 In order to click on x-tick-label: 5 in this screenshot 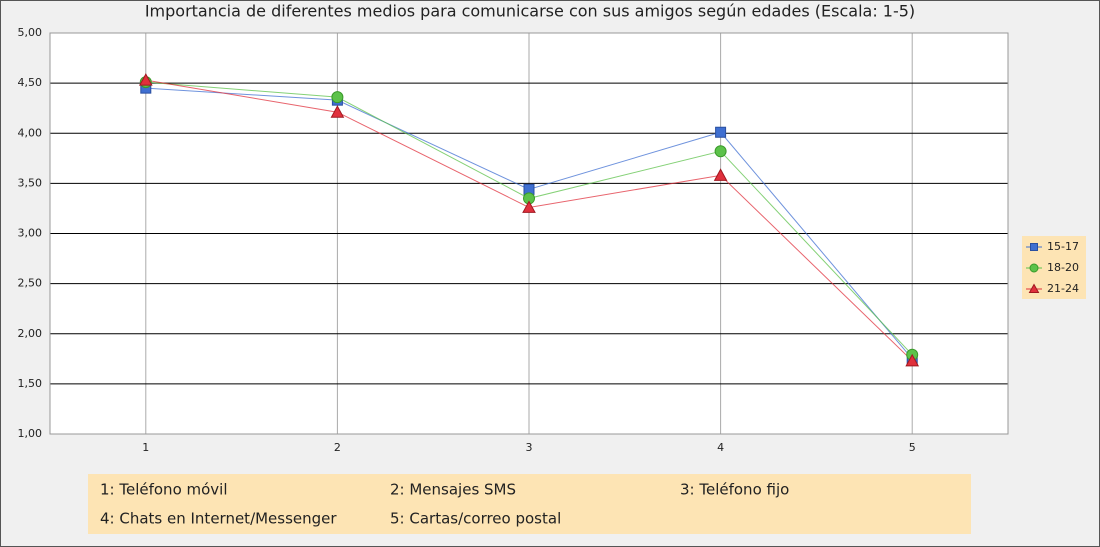, I will do `click(912, 447)`.